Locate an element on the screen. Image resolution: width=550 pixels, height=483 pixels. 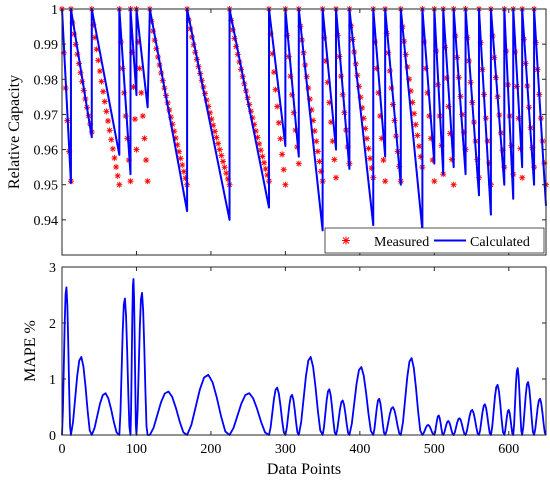
top-y-tick-label: 0.94 is located at coordinates (46, 221).